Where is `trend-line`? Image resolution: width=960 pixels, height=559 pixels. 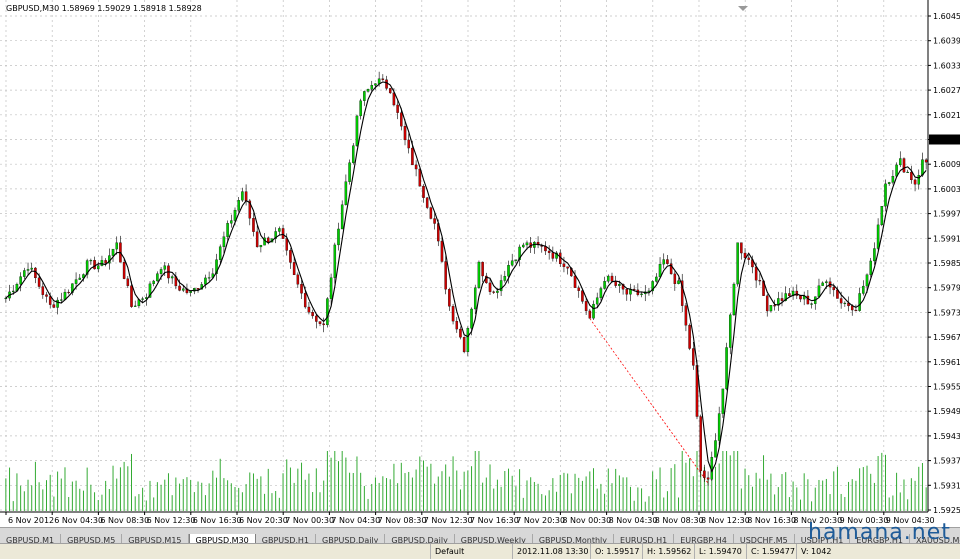 trend-line is located at coordinates (649, 401).